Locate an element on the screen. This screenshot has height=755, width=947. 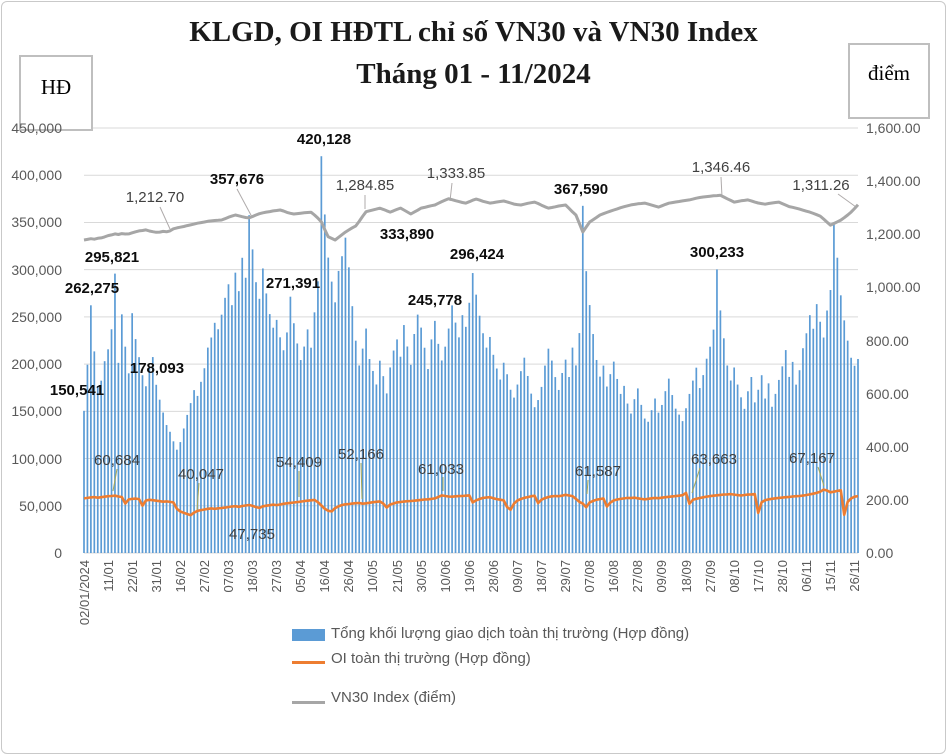
volume-data-label: 150,541 is located at coordinates (77, 390).